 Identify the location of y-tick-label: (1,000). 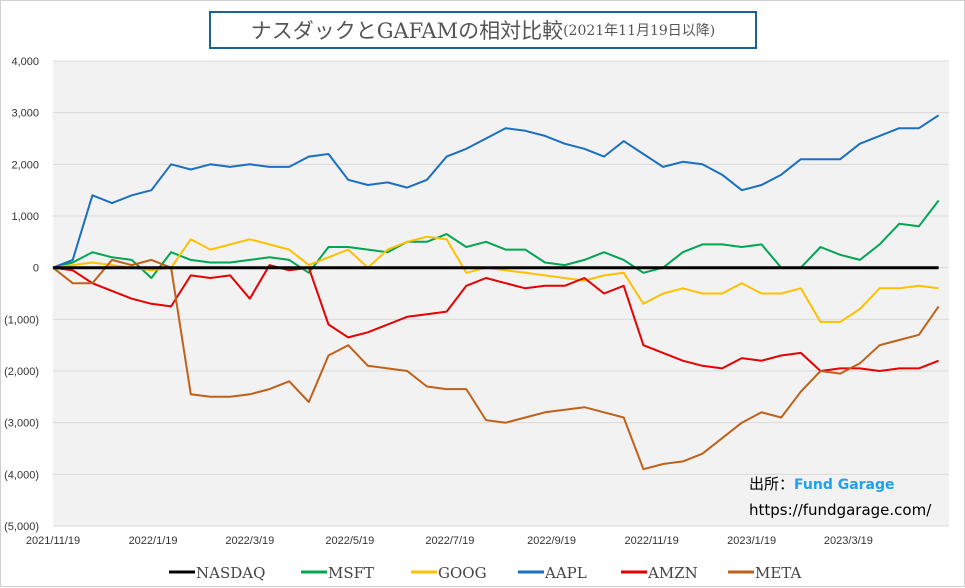
(21, 320).